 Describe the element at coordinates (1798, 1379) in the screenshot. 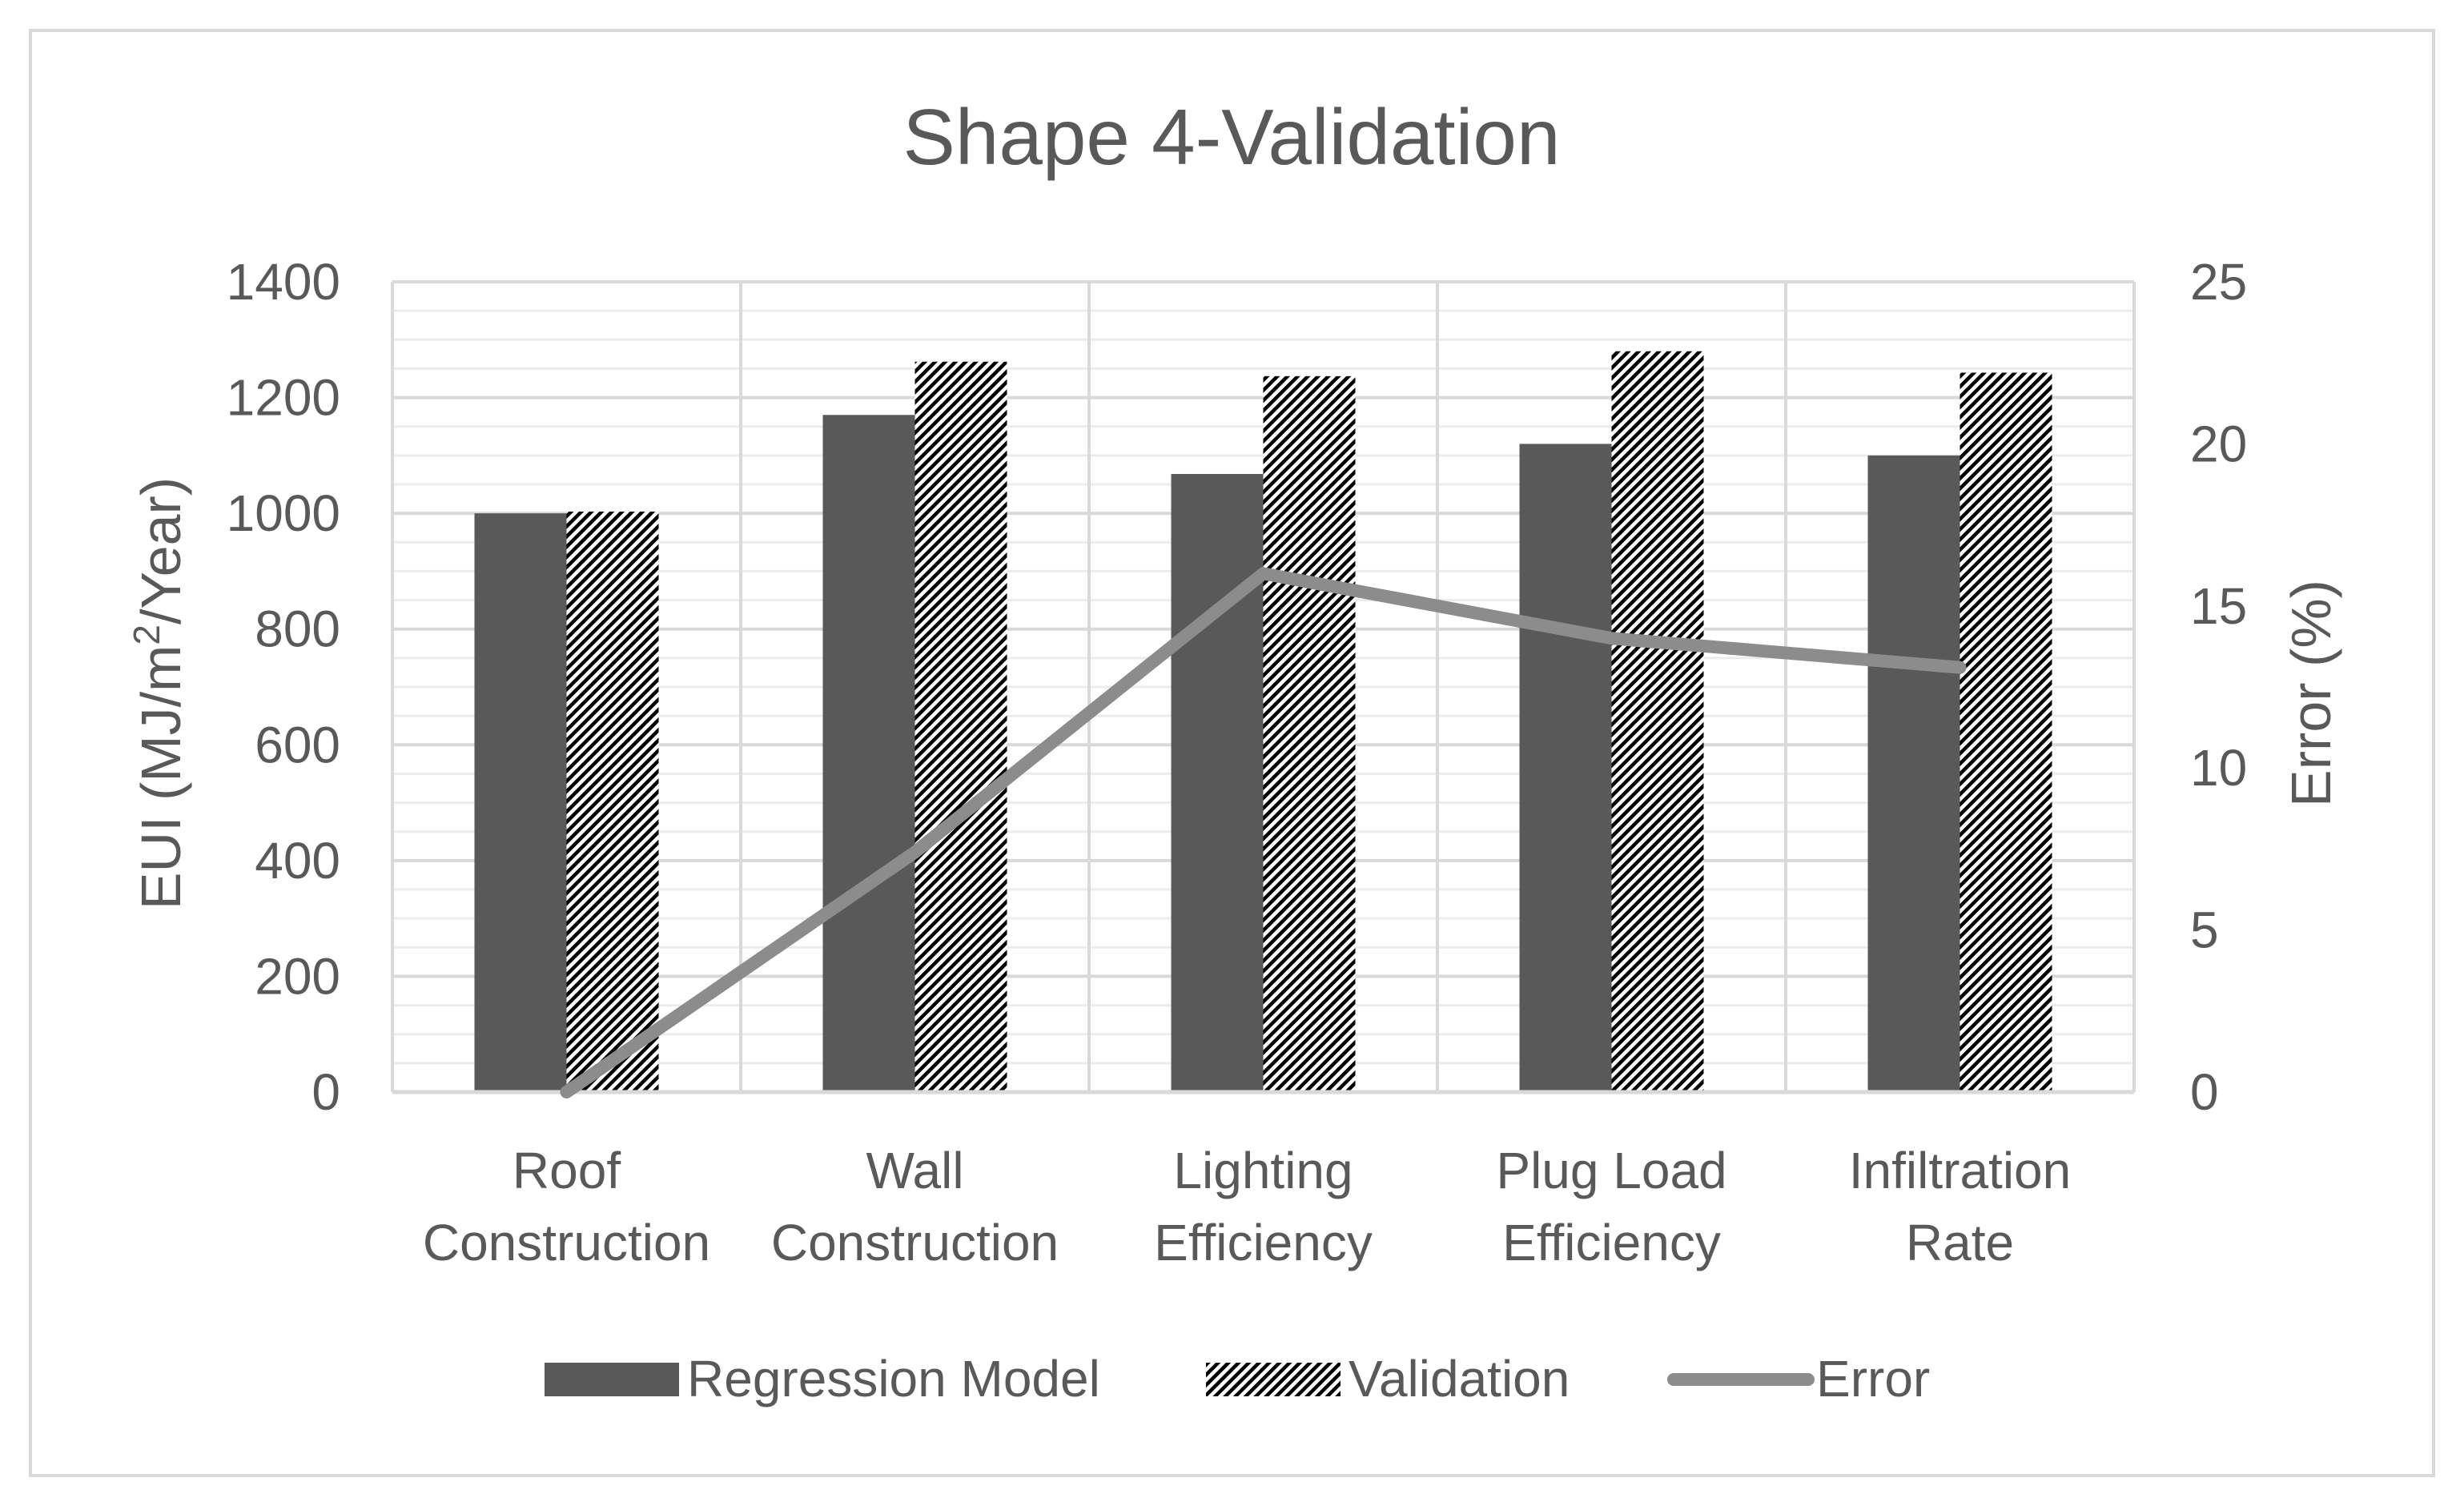

I see `legend-item-error: Error` at that location.